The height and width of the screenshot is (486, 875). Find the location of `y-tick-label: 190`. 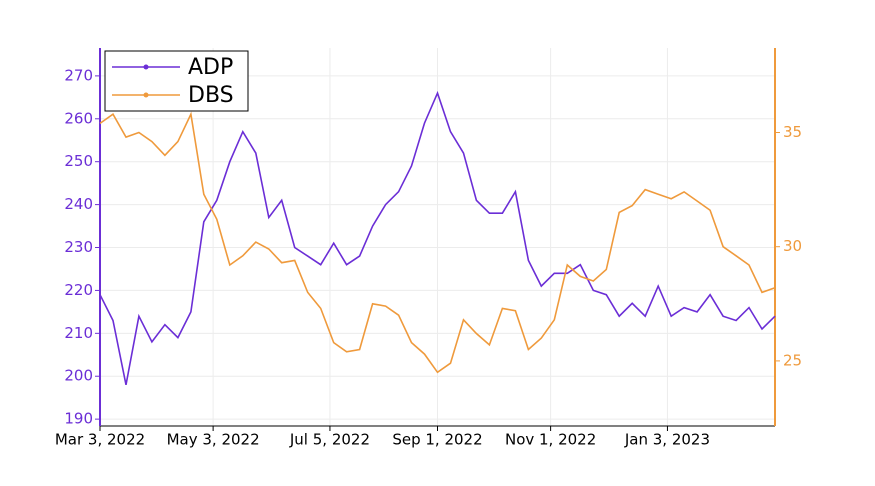

y-tick-label: 190 is located at coordinates (78, 419).